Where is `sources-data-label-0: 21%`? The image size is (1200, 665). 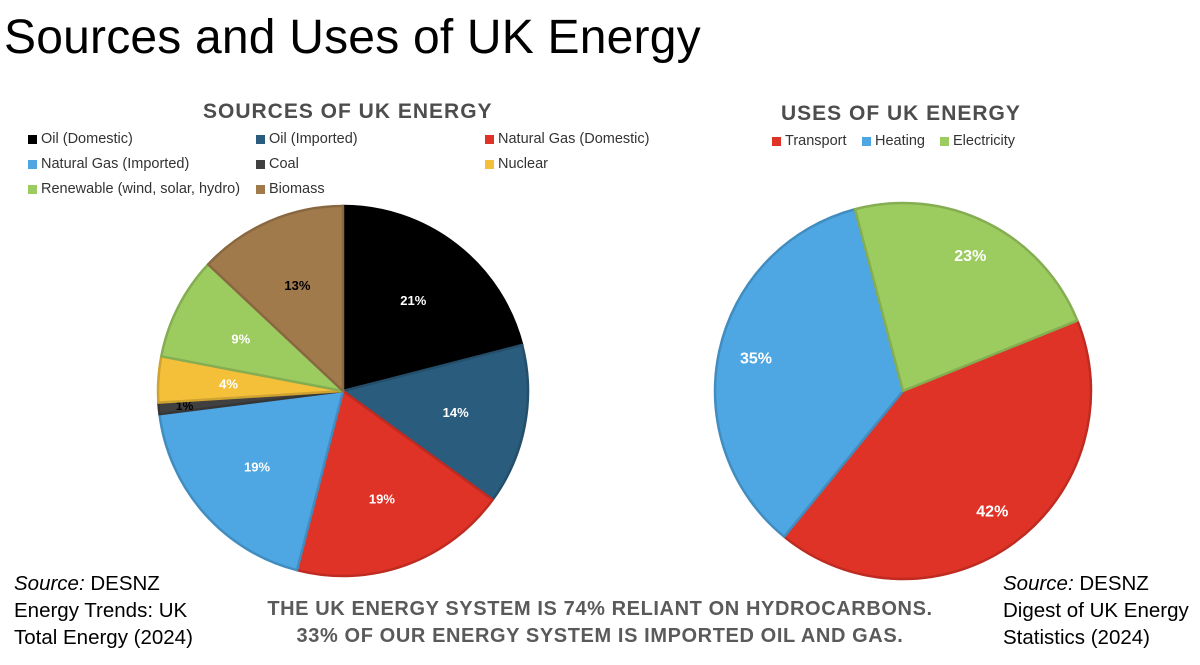 sources-data-label-0: 21% is located at coordinates (413, 300).